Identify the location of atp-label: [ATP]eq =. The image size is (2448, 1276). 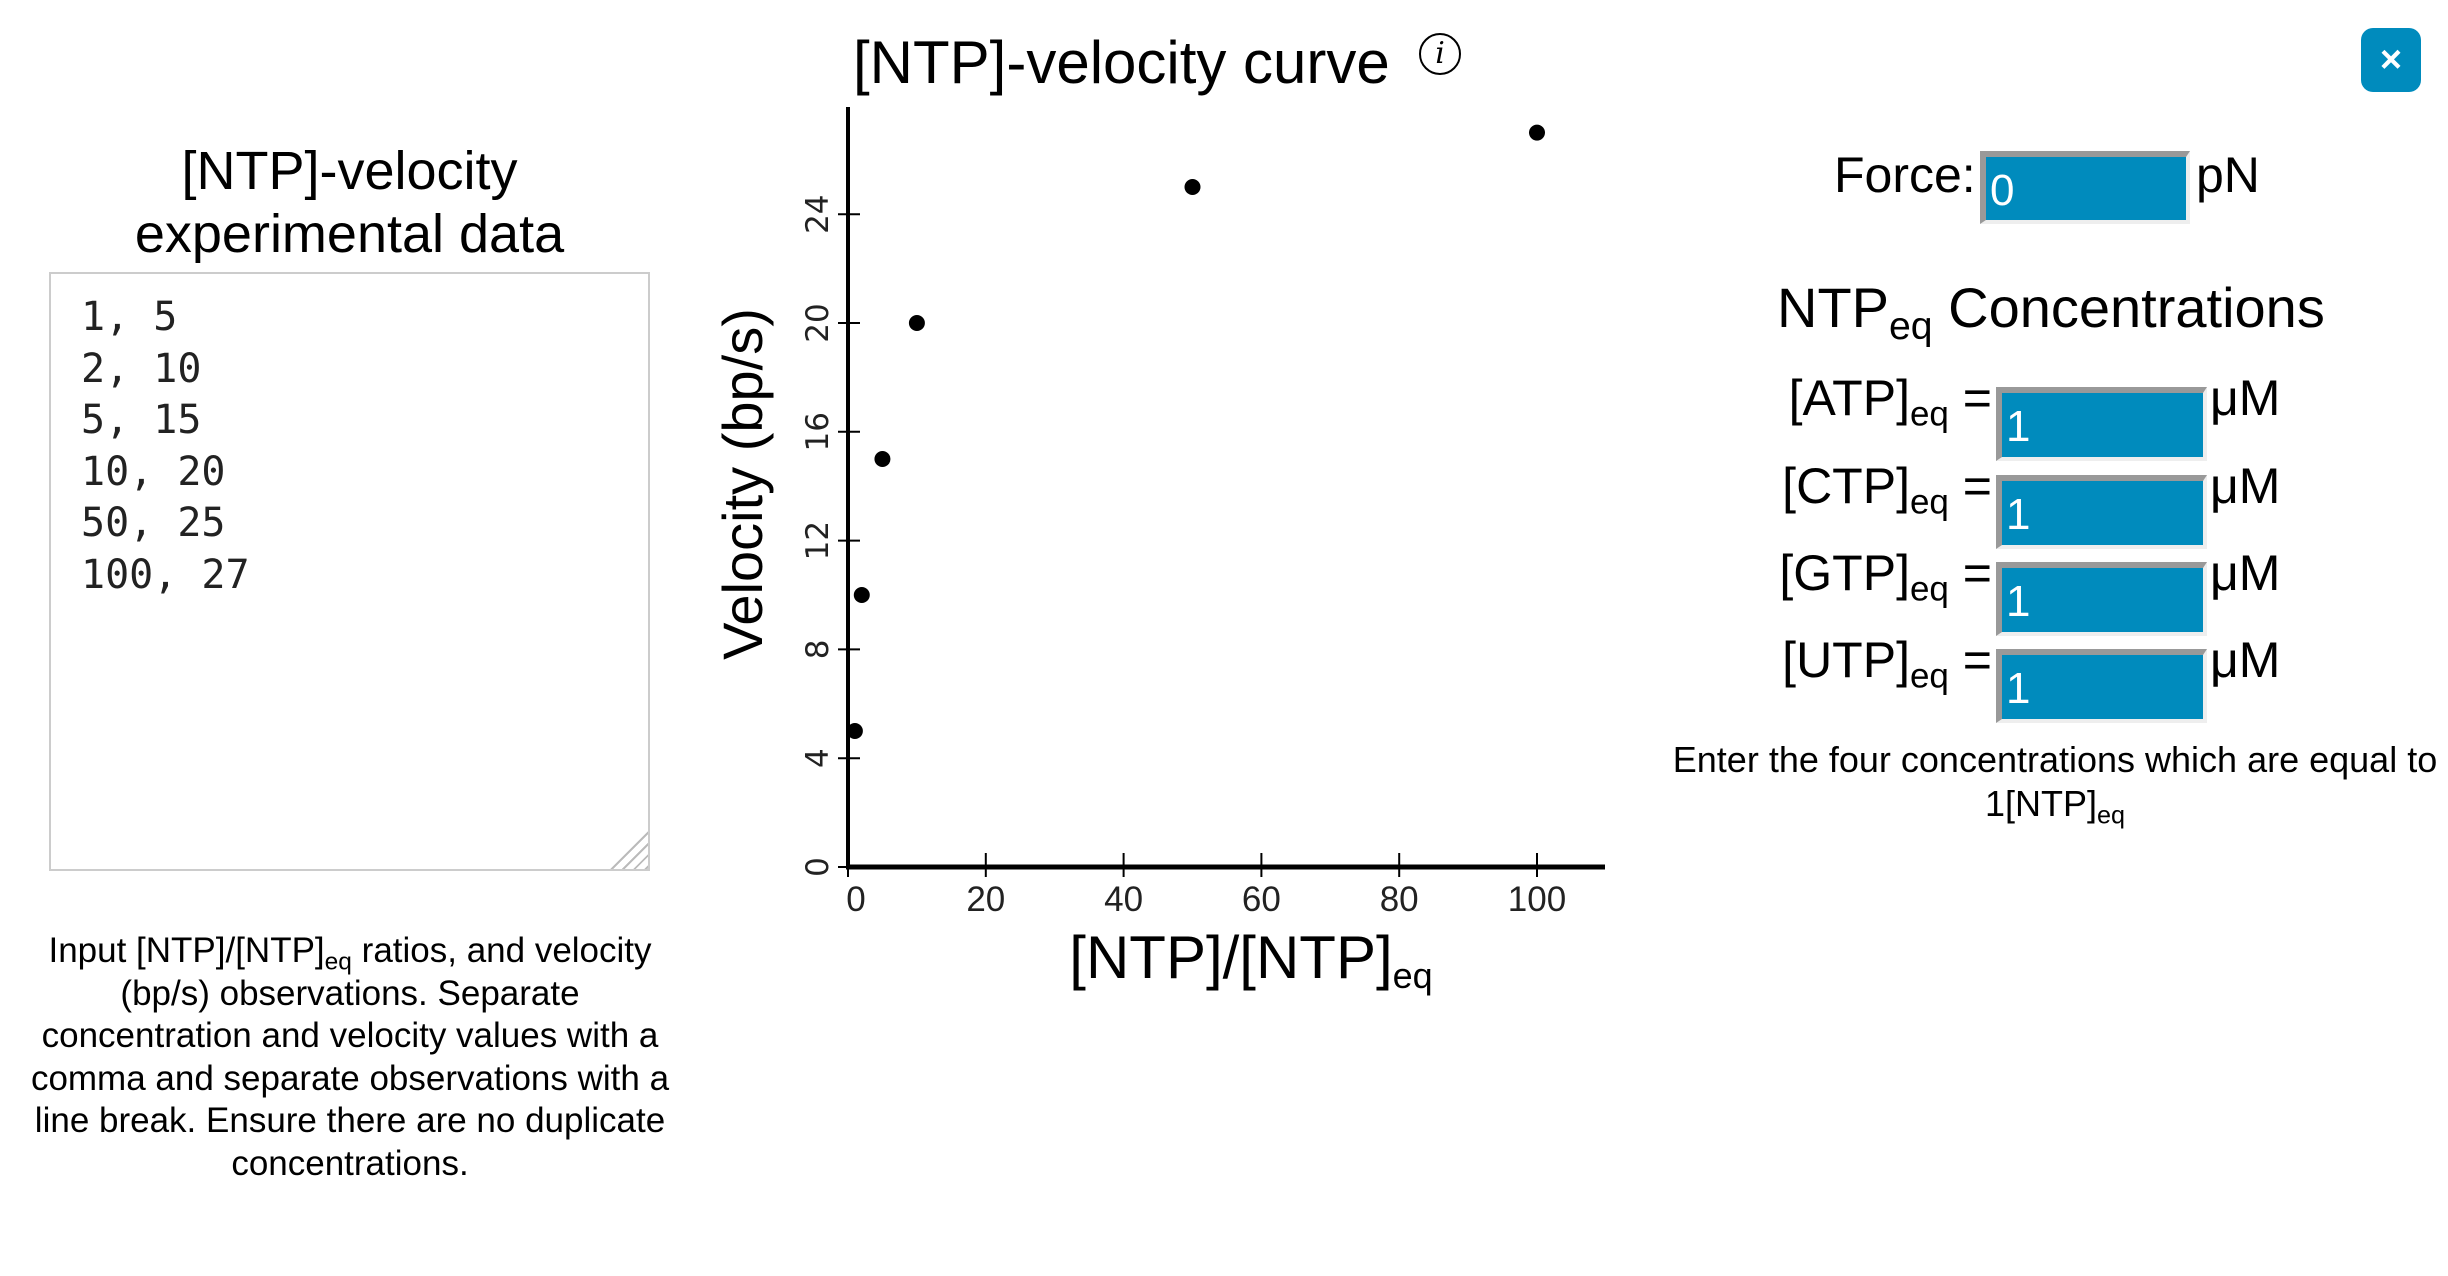
(1890, 400).